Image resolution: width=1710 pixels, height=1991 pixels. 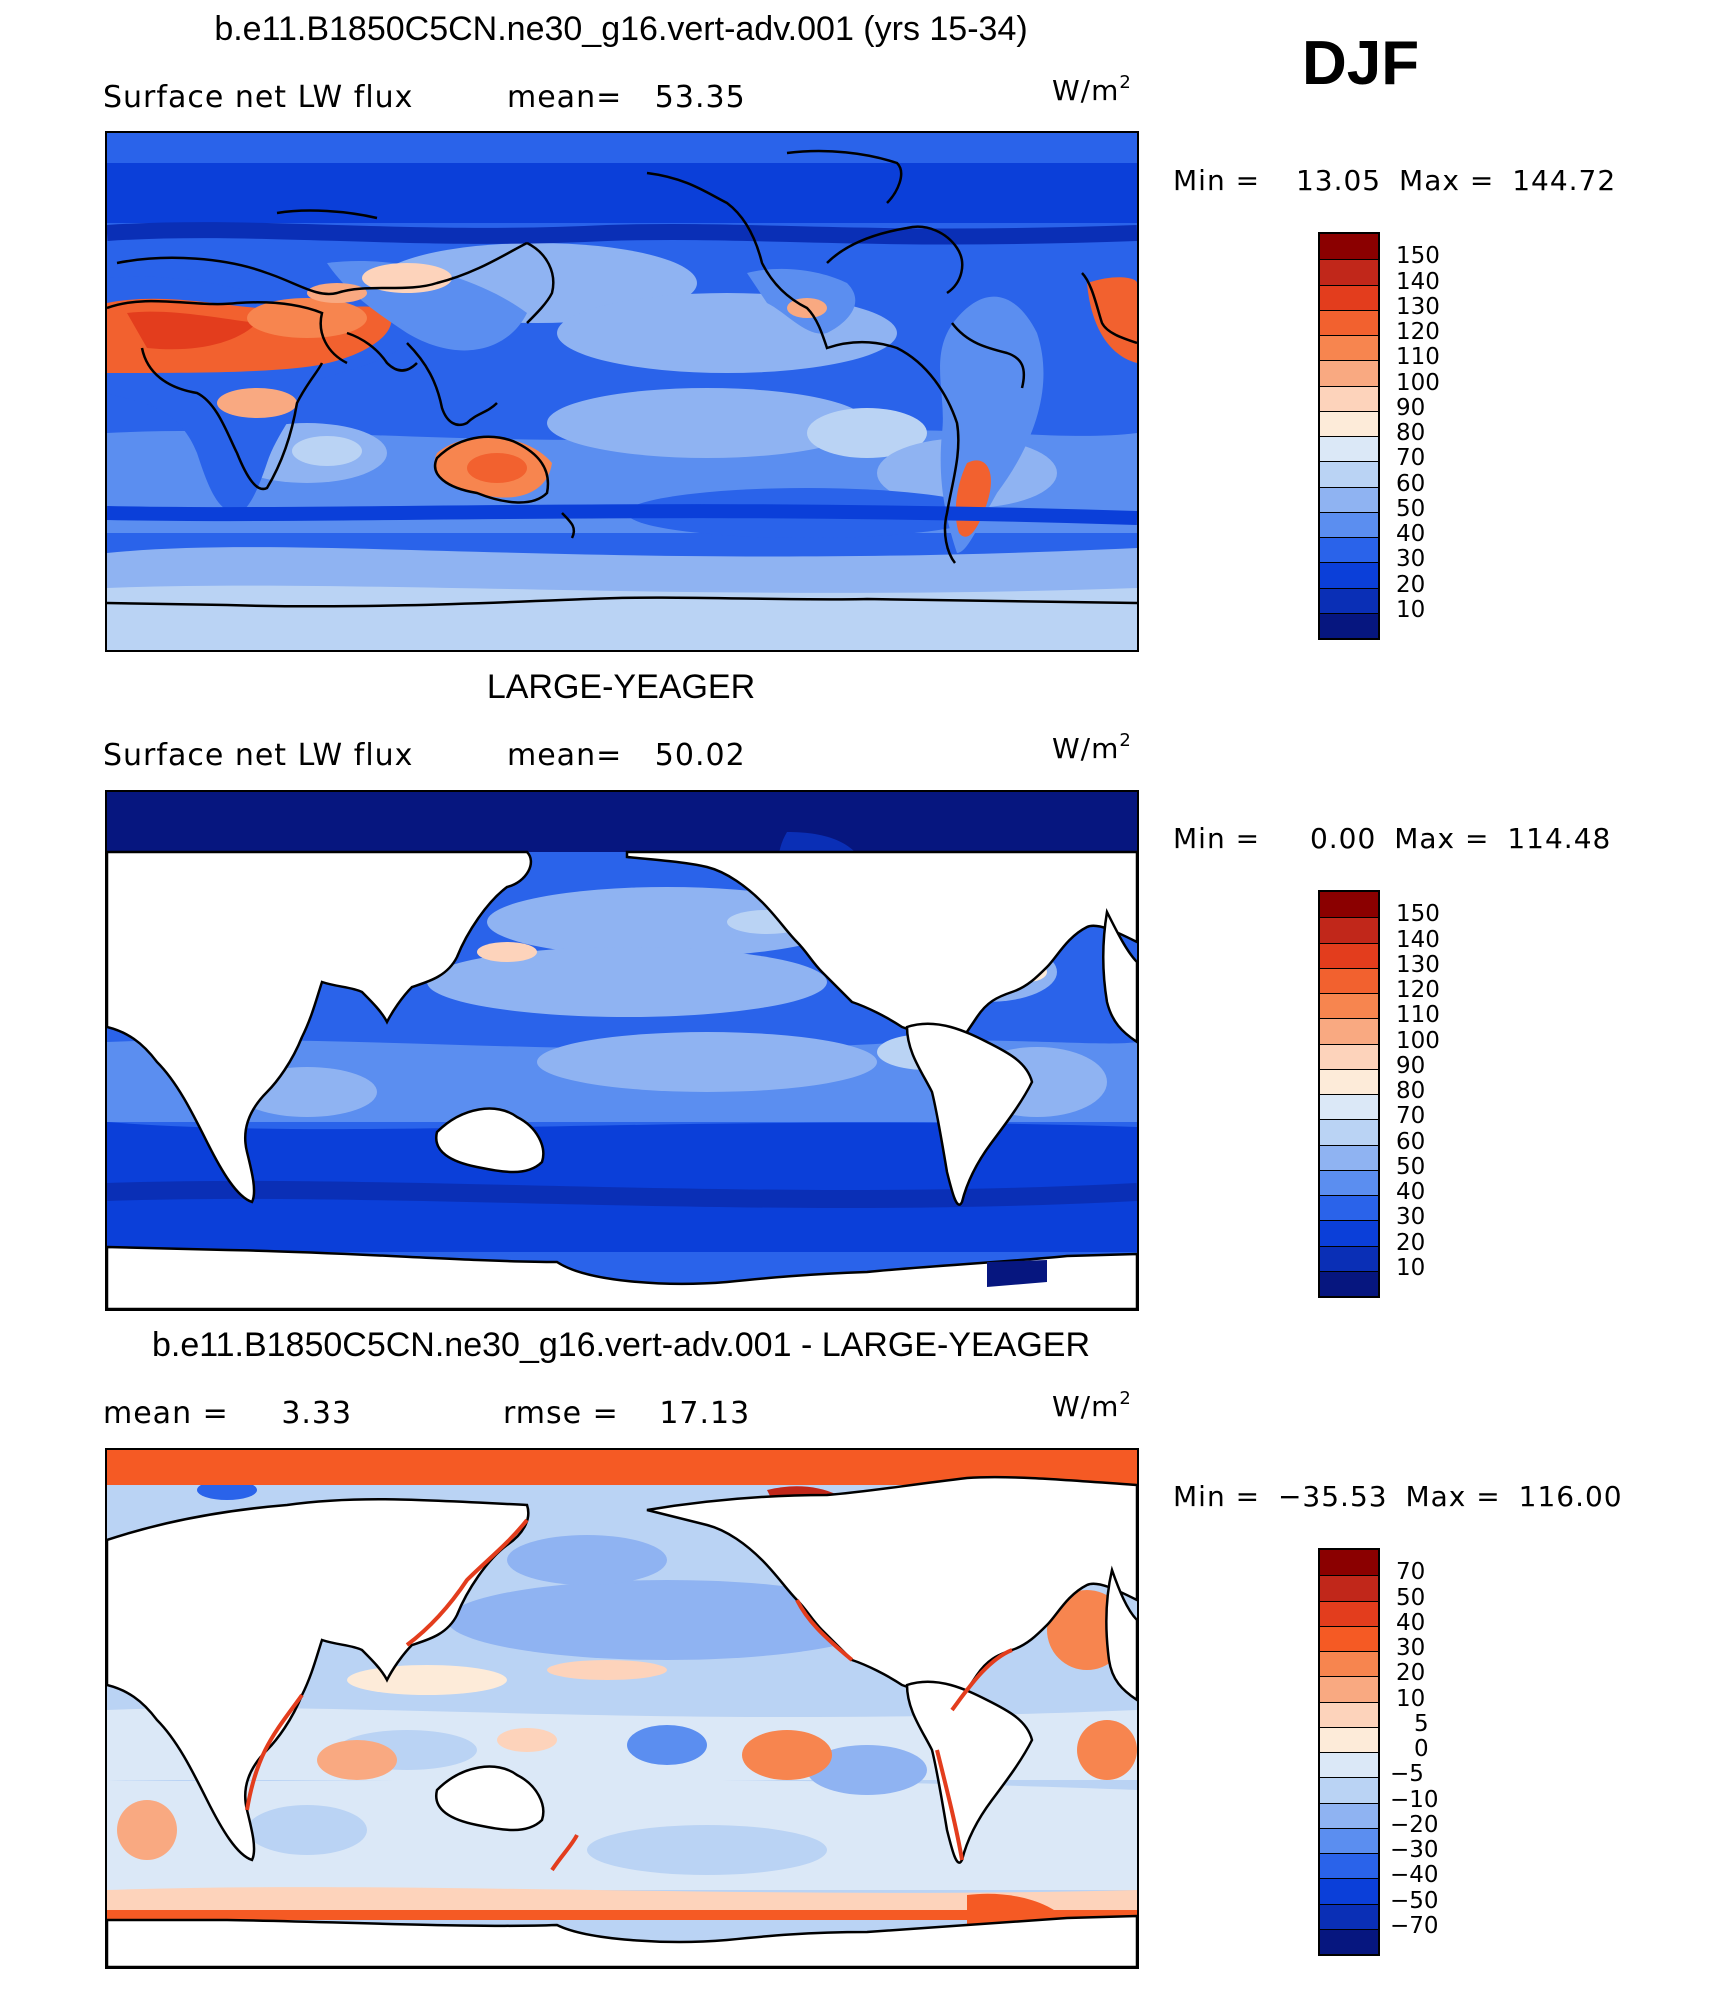 I want to click on colorbar-tick-label: −5, so click(x=1407, y=1774).